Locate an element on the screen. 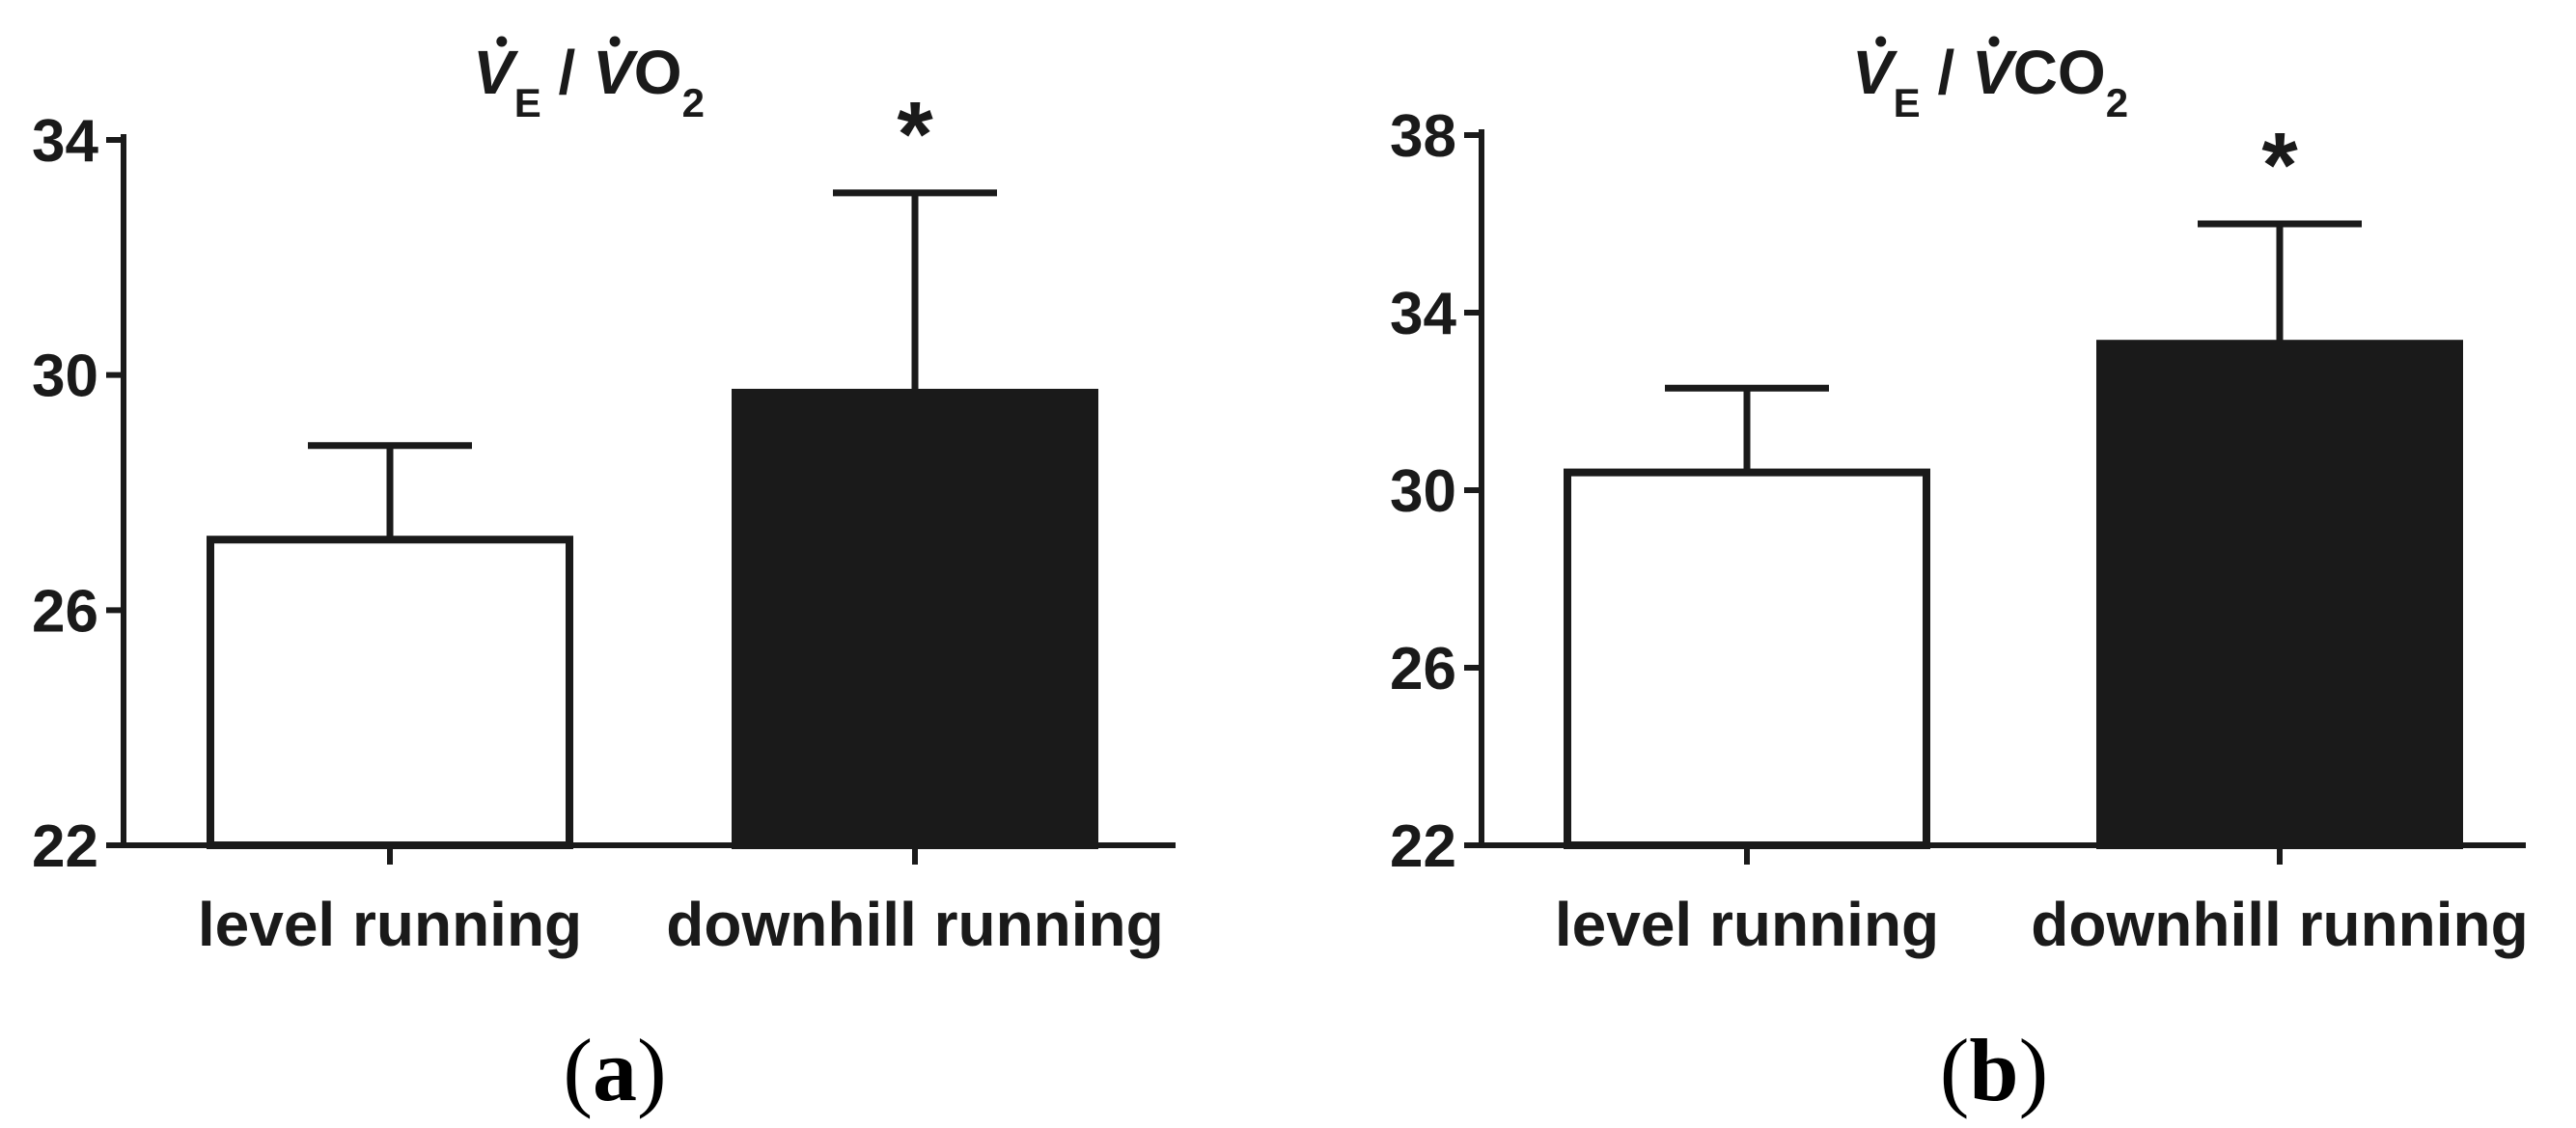 This screenshot has height=1128, width=2576. y-tick-label: 38 is located at coordinates (1423, 136).